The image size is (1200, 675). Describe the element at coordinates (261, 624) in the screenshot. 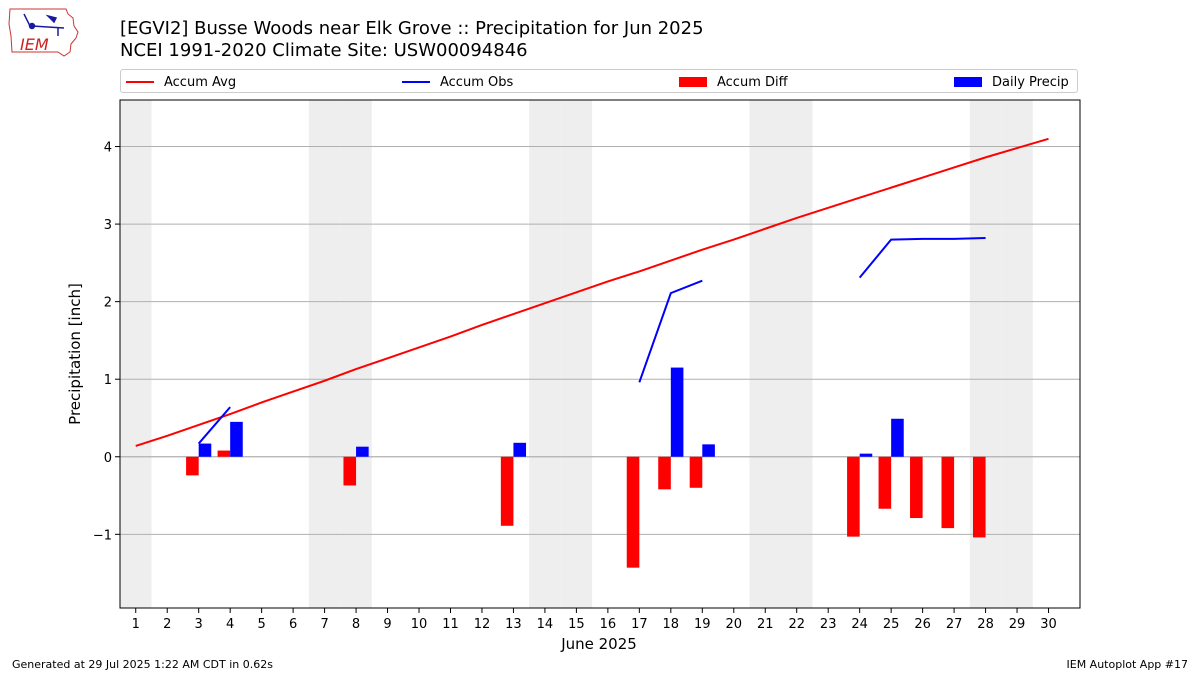

I see `x-tick-label: 5` at that location.